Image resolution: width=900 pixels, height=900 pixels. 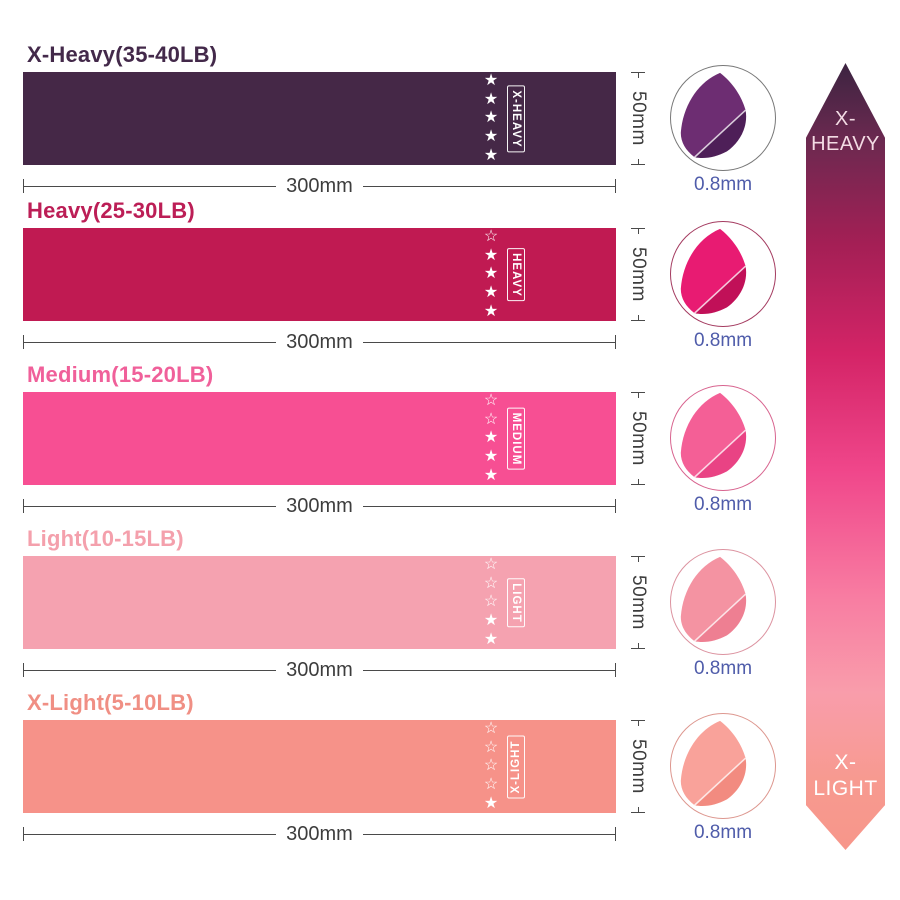 I want to click on band-wrap: ★ ★ ★ ★ ★ X-HEAVY 50mm, so click(x=336, y=118).